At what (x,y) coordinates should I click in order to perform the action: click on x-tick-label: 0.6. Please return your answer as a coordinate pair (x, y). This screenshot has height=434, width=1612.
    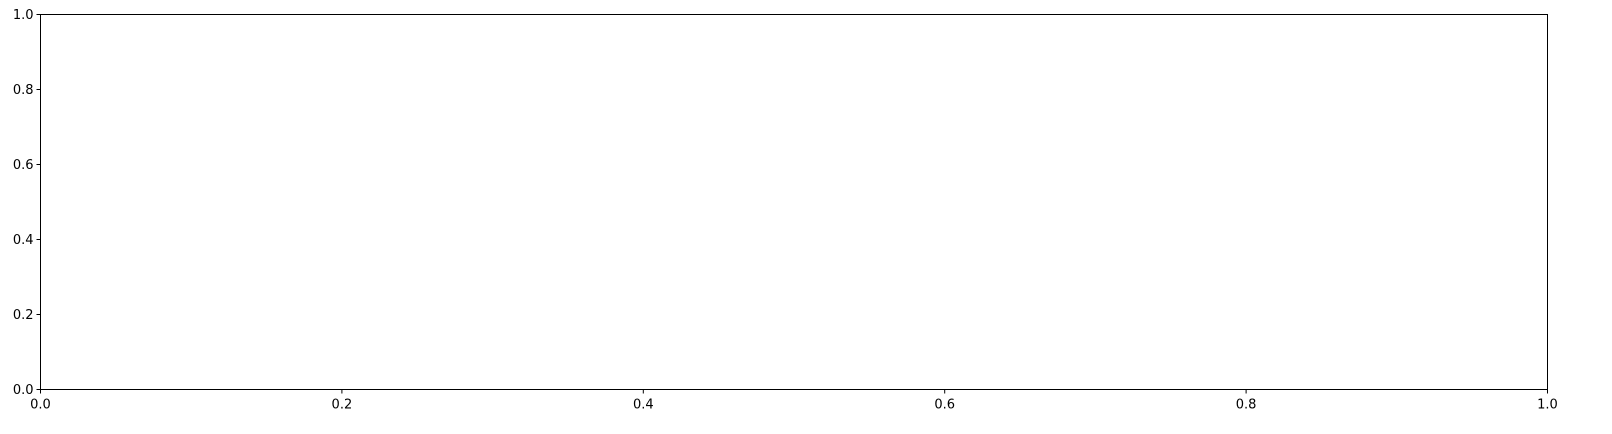
    Looking at the image, I should click on (944, 405).